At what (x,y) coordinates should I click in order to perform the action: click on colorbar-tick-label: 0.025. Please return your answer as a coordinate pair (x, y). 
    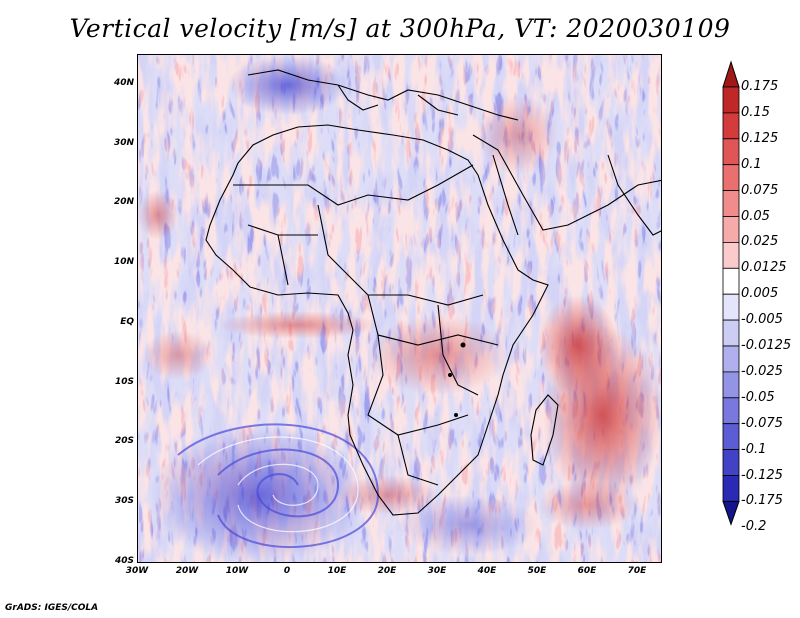
    Looking at the image, I should click on (760, 242).